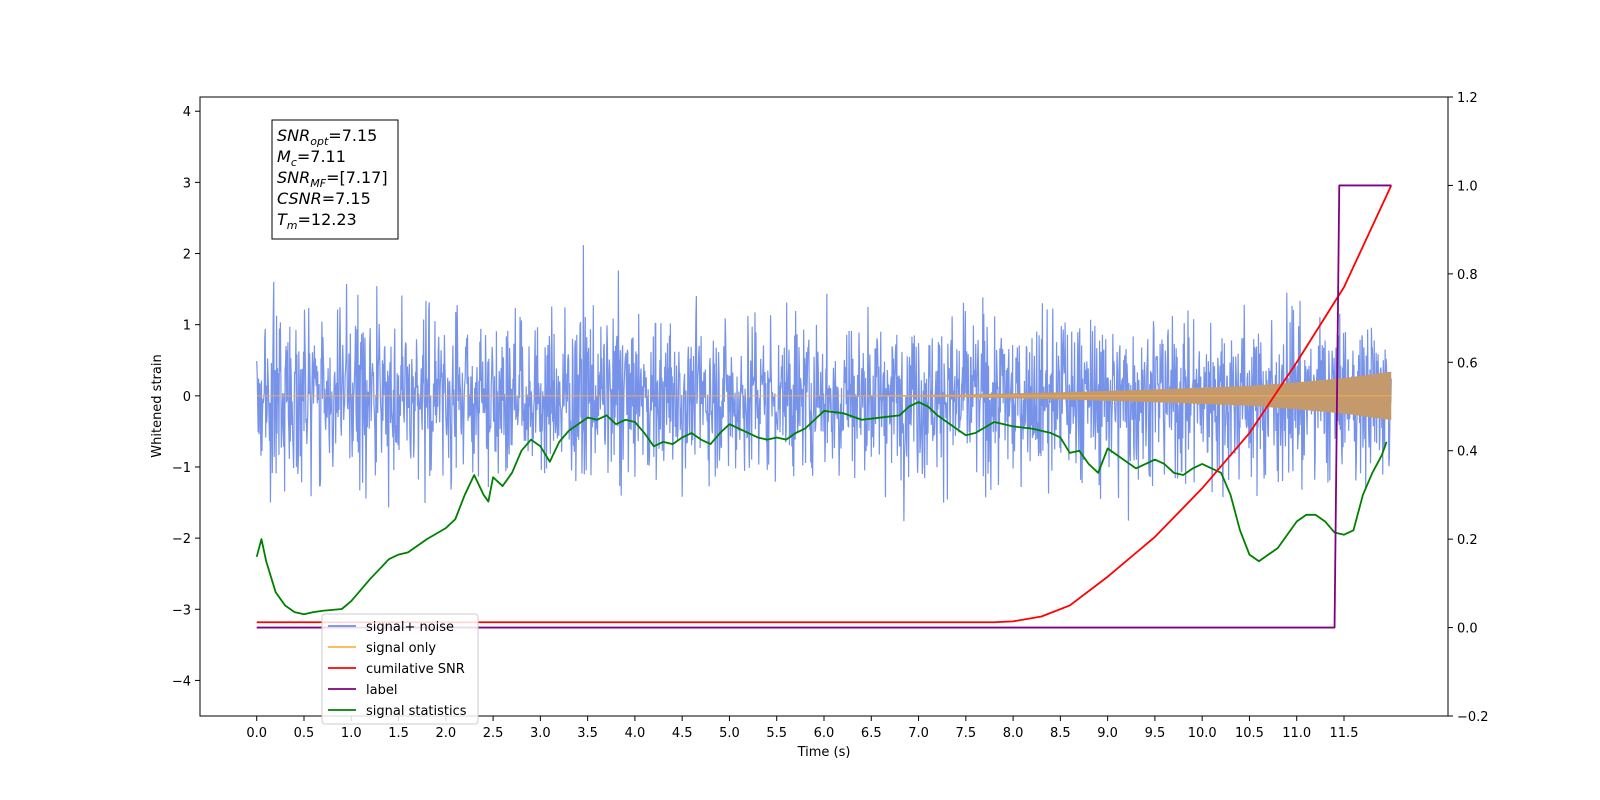 The image size is (1600, 800). Describe the element at coordinates (332, 179) in the screenshot. I see `annotation-line: SNRMF=[7.17]` at that location.